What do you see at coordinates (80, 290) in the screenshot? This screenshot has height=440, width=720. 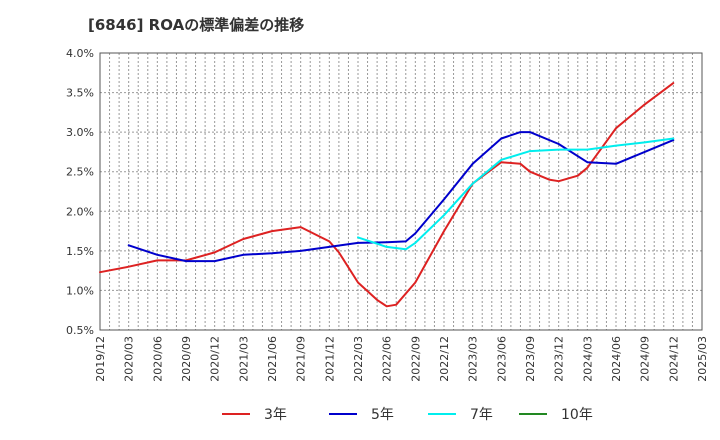 I see `y-tick-label: 1.0%` at bounding box center [80, 290].